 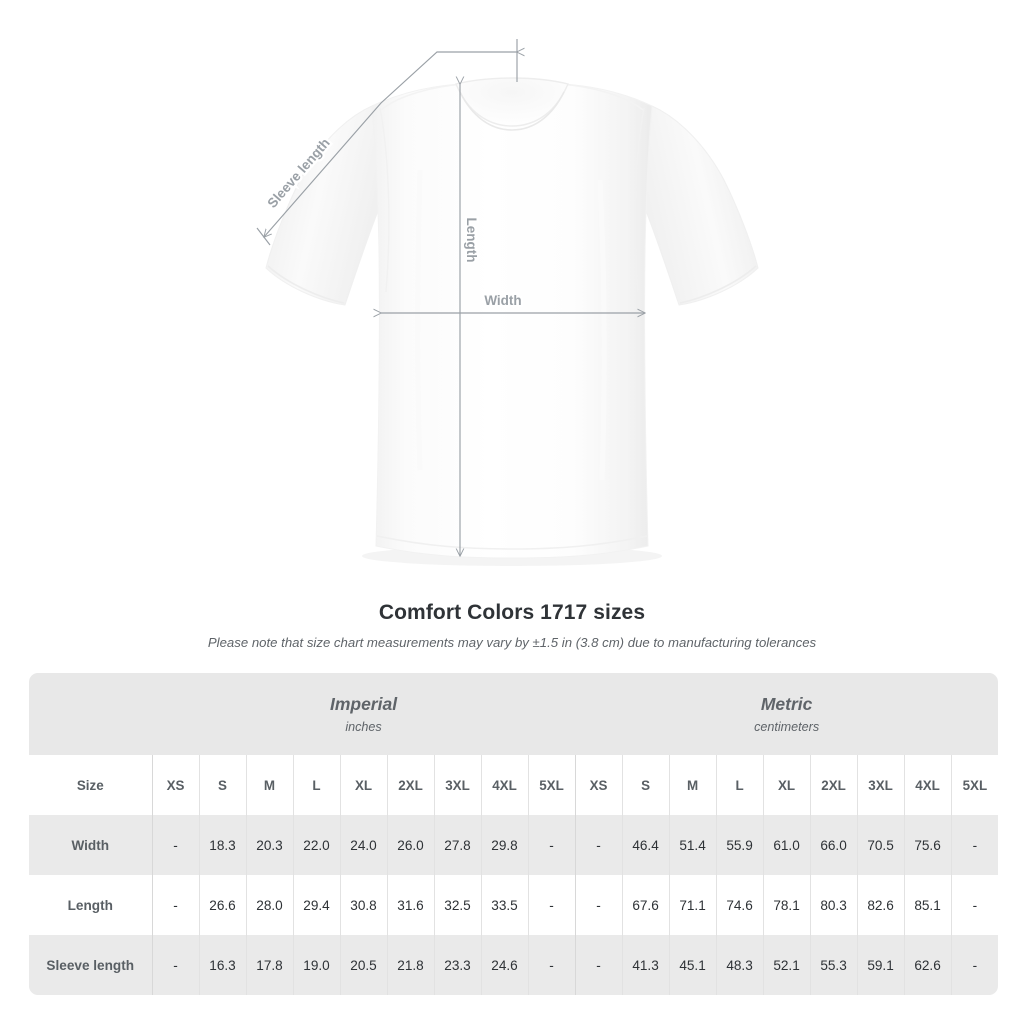 I want to click on cell-width-imperial-xl: 24.0, so click(x=363, y=845).